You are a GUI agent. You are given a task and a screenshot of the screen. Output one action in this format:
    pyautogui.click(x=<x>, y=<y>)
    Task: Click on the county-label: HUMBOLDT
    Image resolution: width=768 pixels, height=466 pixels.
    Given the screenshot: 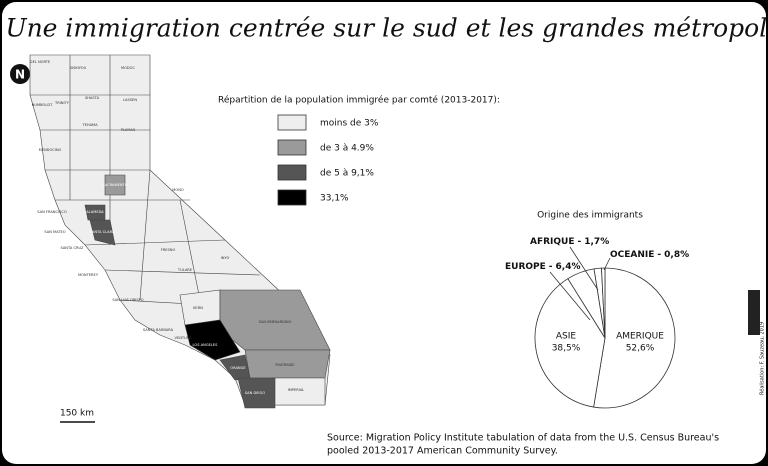 What is the action you would take?
    pyautogui.click(x=42, y=105)
    